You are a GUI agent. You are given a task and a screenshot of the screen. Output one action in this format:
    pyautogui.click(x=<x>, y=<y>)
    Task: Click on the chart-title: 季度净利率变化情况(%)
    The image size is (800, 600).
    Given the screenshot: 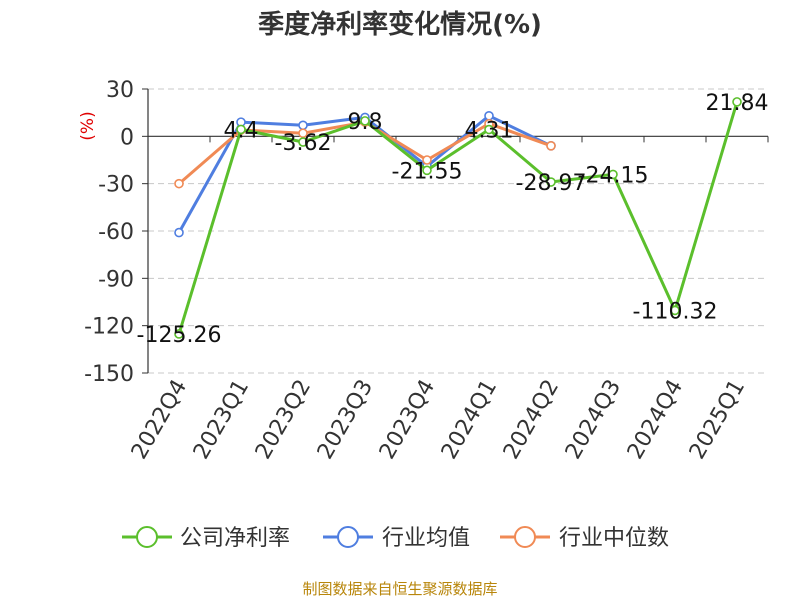 What is the action you would take?
    pyautogui.click(x=400, y=25)
    